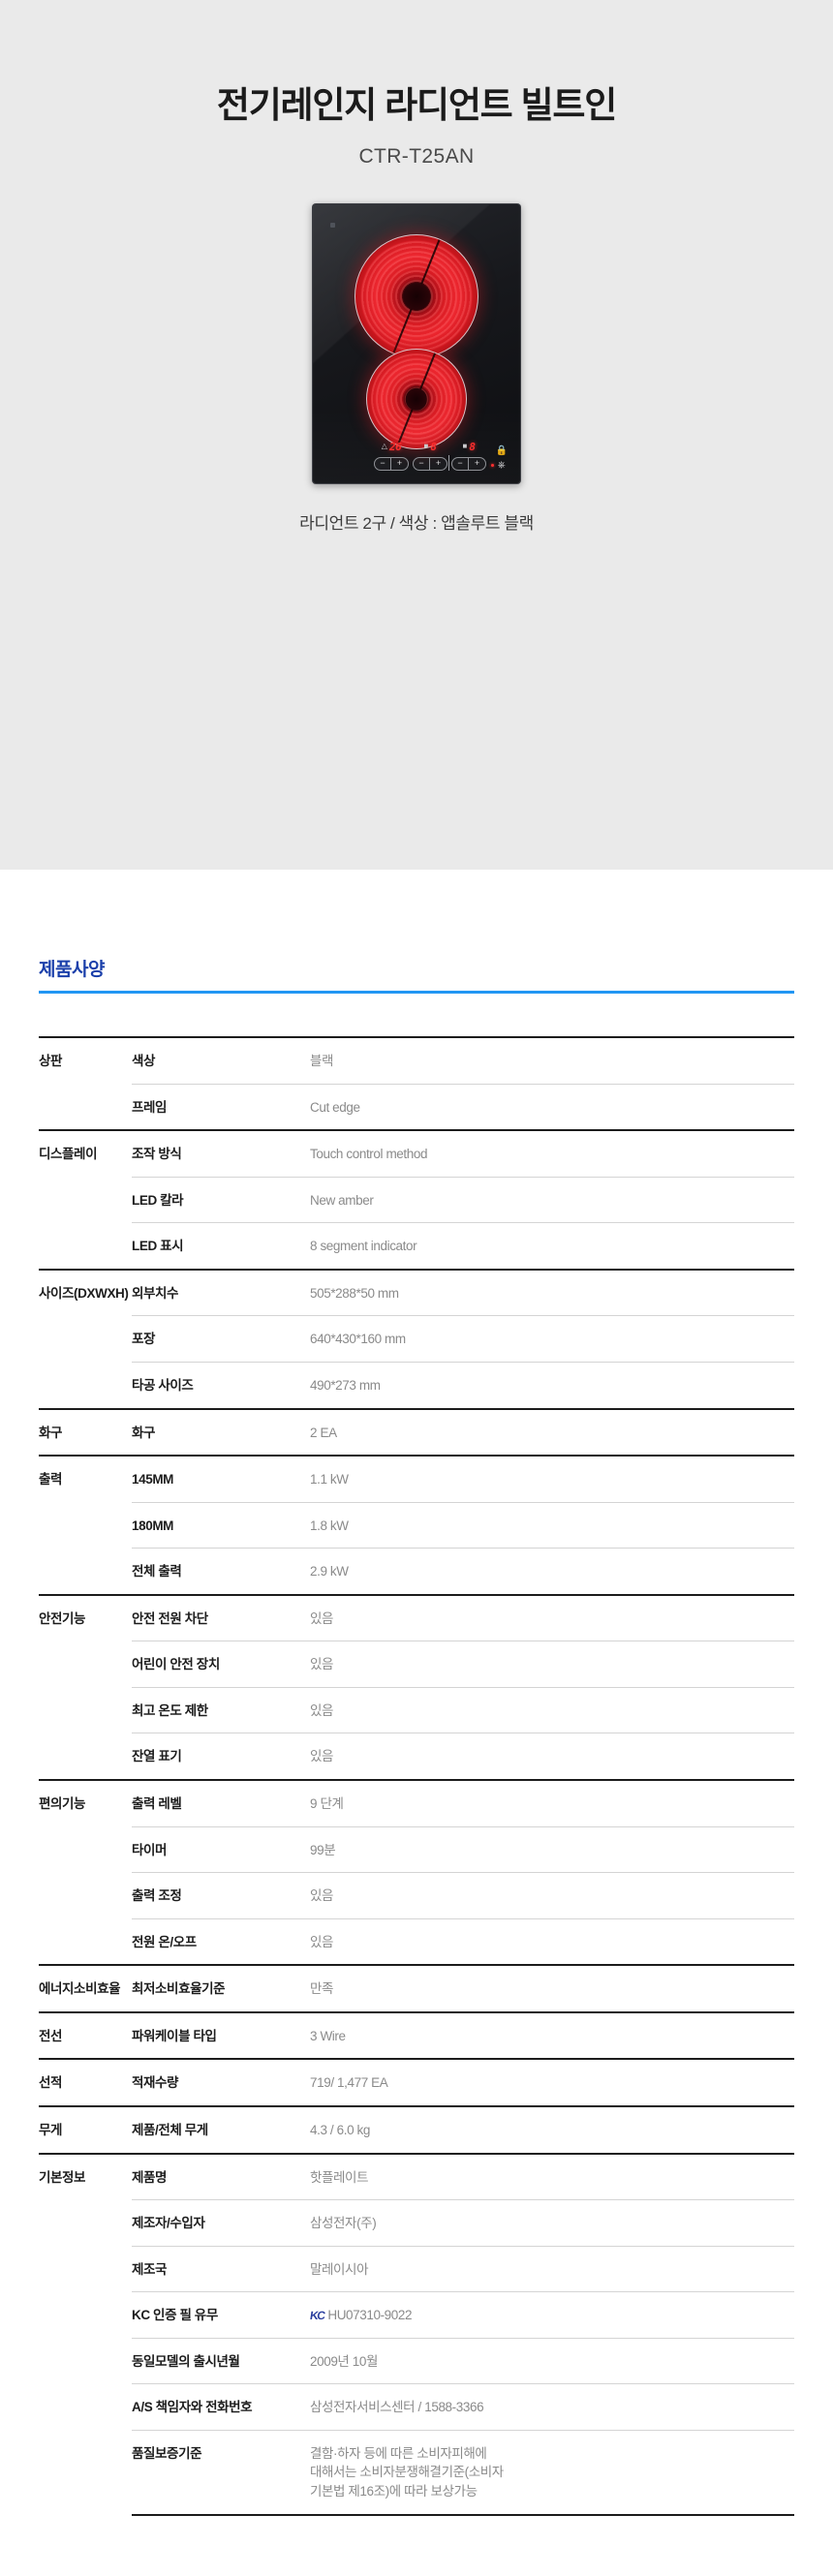 The width and height of the screenshot is (833, 2576). Describe the element at coordinates (417, 2129) in the screenshot. I see `table-row: 무게 제품/전체 무게 4.3 / 6.0 kg` at that location.